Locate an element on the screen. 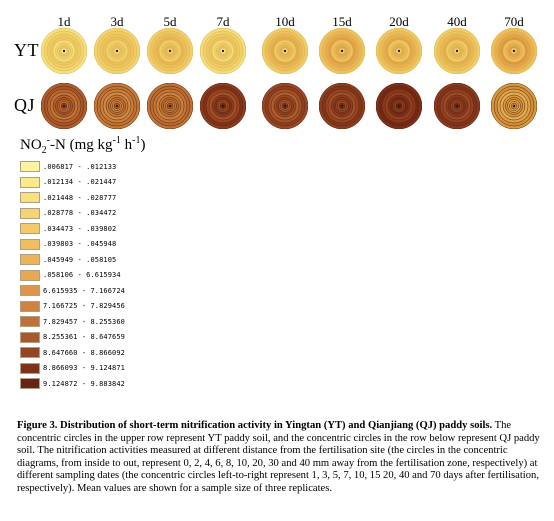  disc-yt-3d is located at coordinates (117, 51).